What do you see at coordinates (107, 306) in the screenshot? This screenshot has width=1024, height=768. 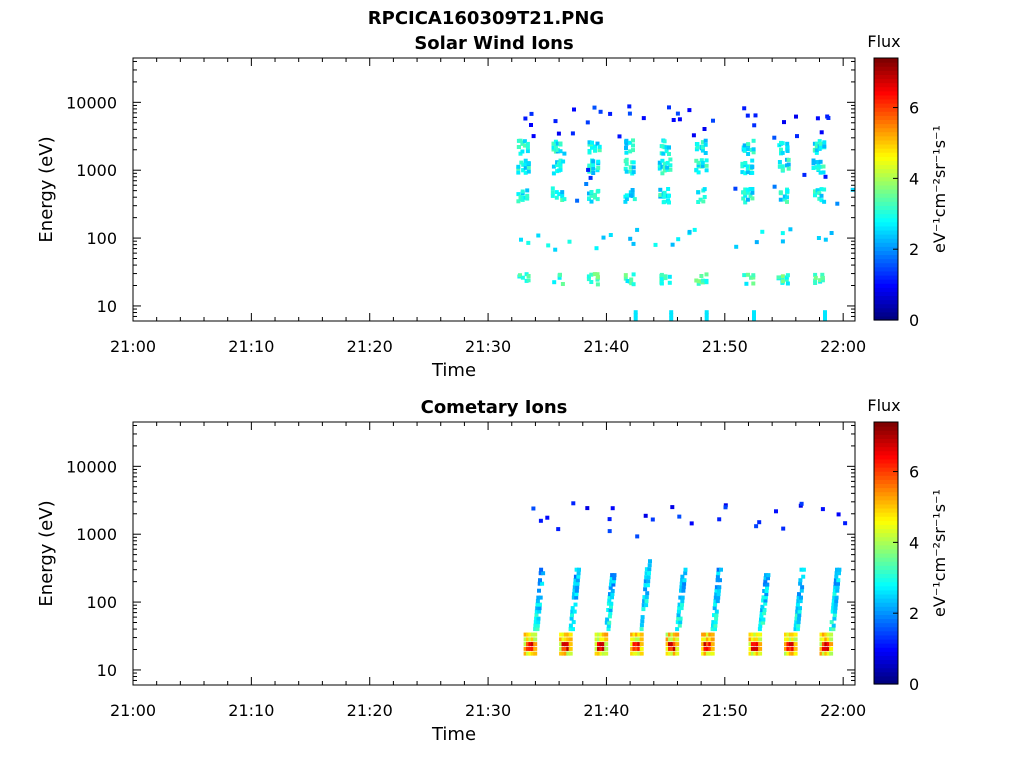 I see `y-tick-label: 10` at bounding box center [107, 306].